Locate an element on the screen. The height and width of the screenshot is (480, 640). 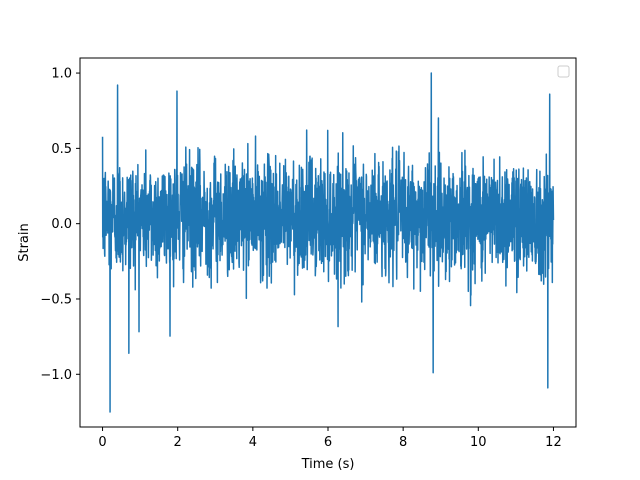
x-tick-label: 10 is located at coordinates (478, 442).